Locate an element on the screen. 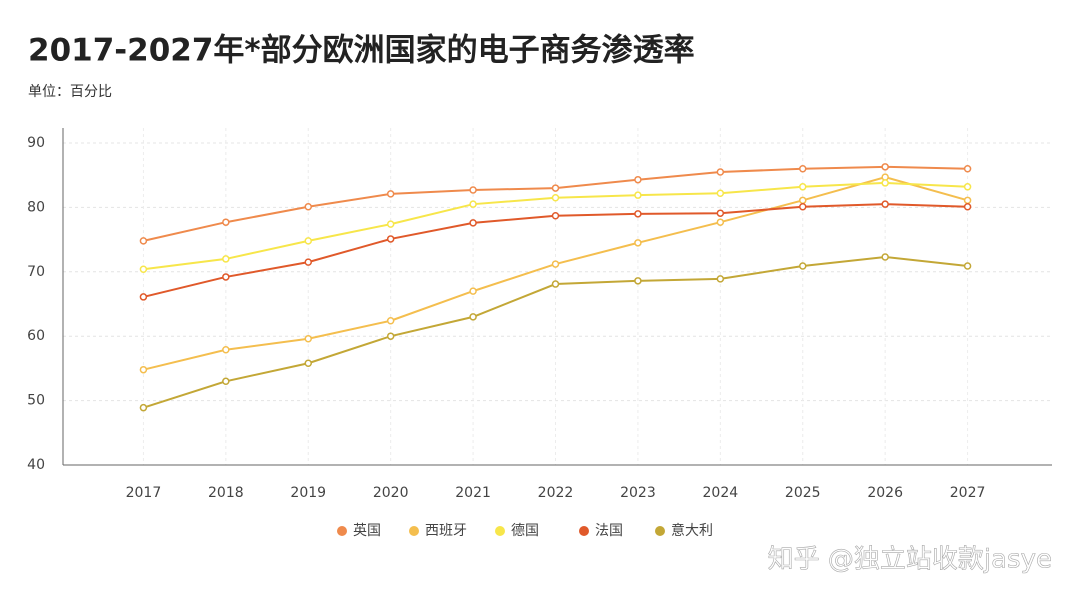 This screenshot has height=611, width=1080. watermark: 知乎 @独立站收款jasye is located at coordinates (910, 560).